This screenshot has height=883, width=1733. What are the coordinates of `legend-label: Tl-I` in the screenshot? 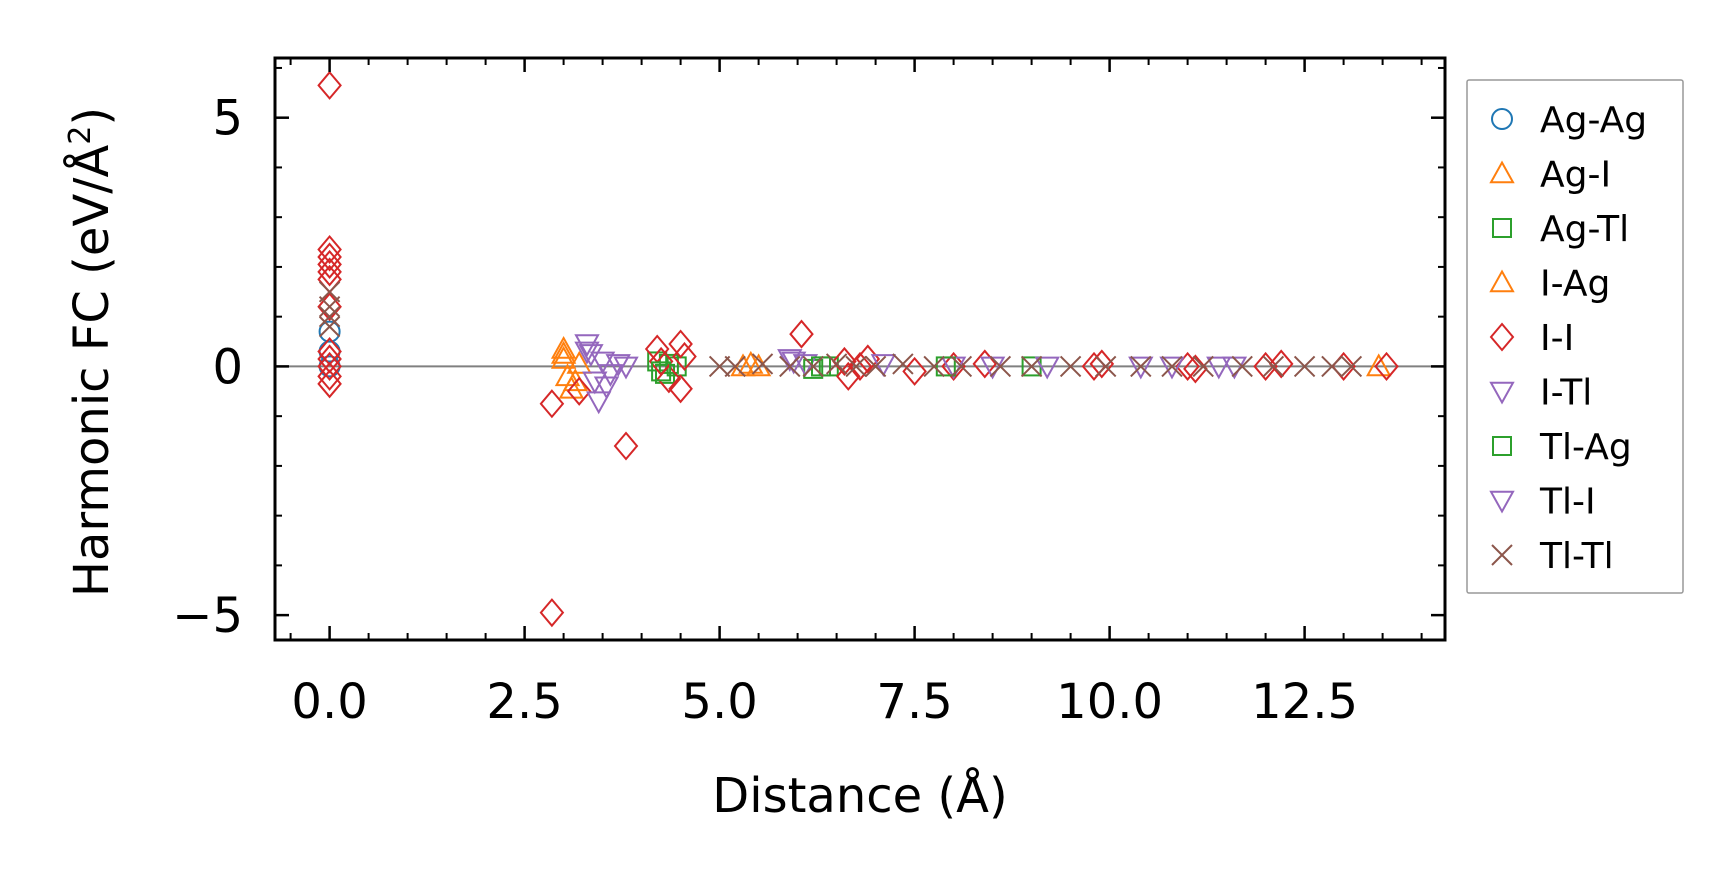 It's located at (1567, 502).